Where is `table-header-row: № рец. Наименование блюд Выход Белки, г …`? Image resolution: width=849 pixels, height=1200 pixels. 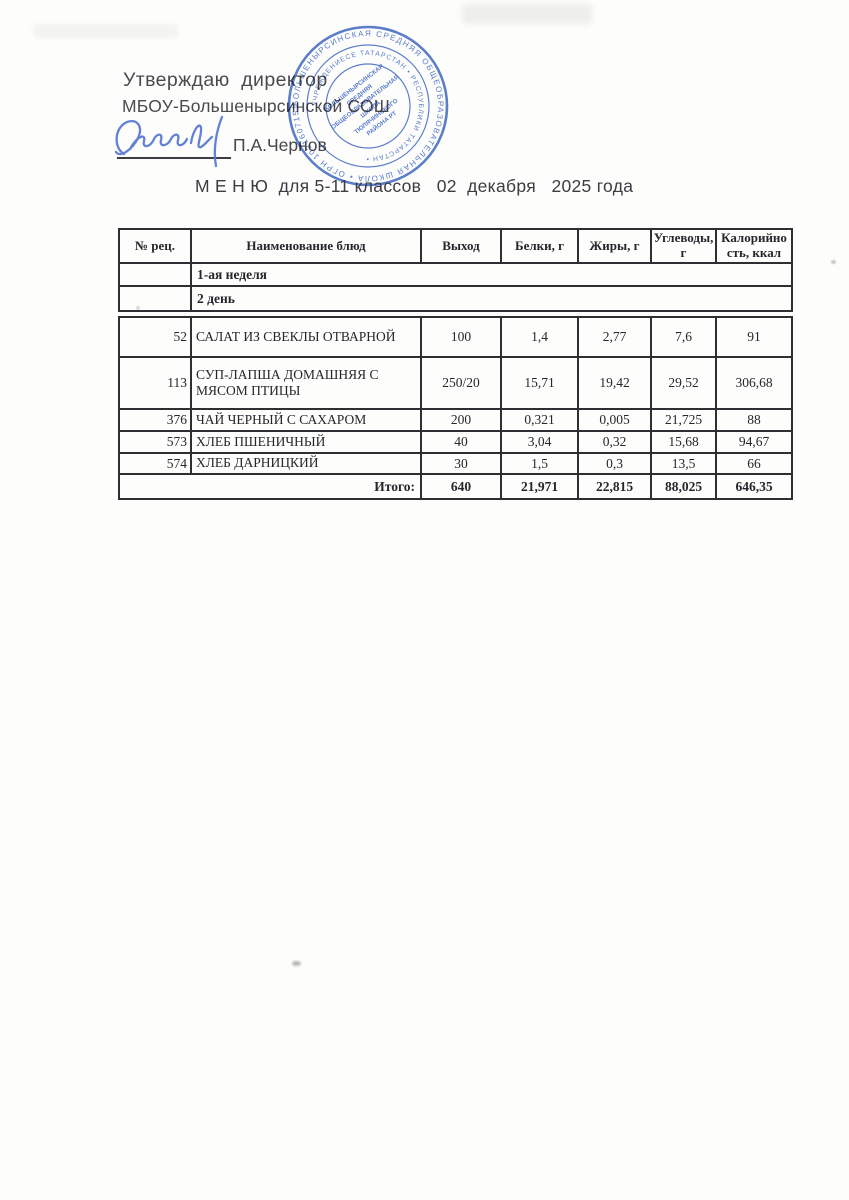
table-header-row: № рец. Наименование блюд Выход Белки, г … is located at coordinates (455, 246).